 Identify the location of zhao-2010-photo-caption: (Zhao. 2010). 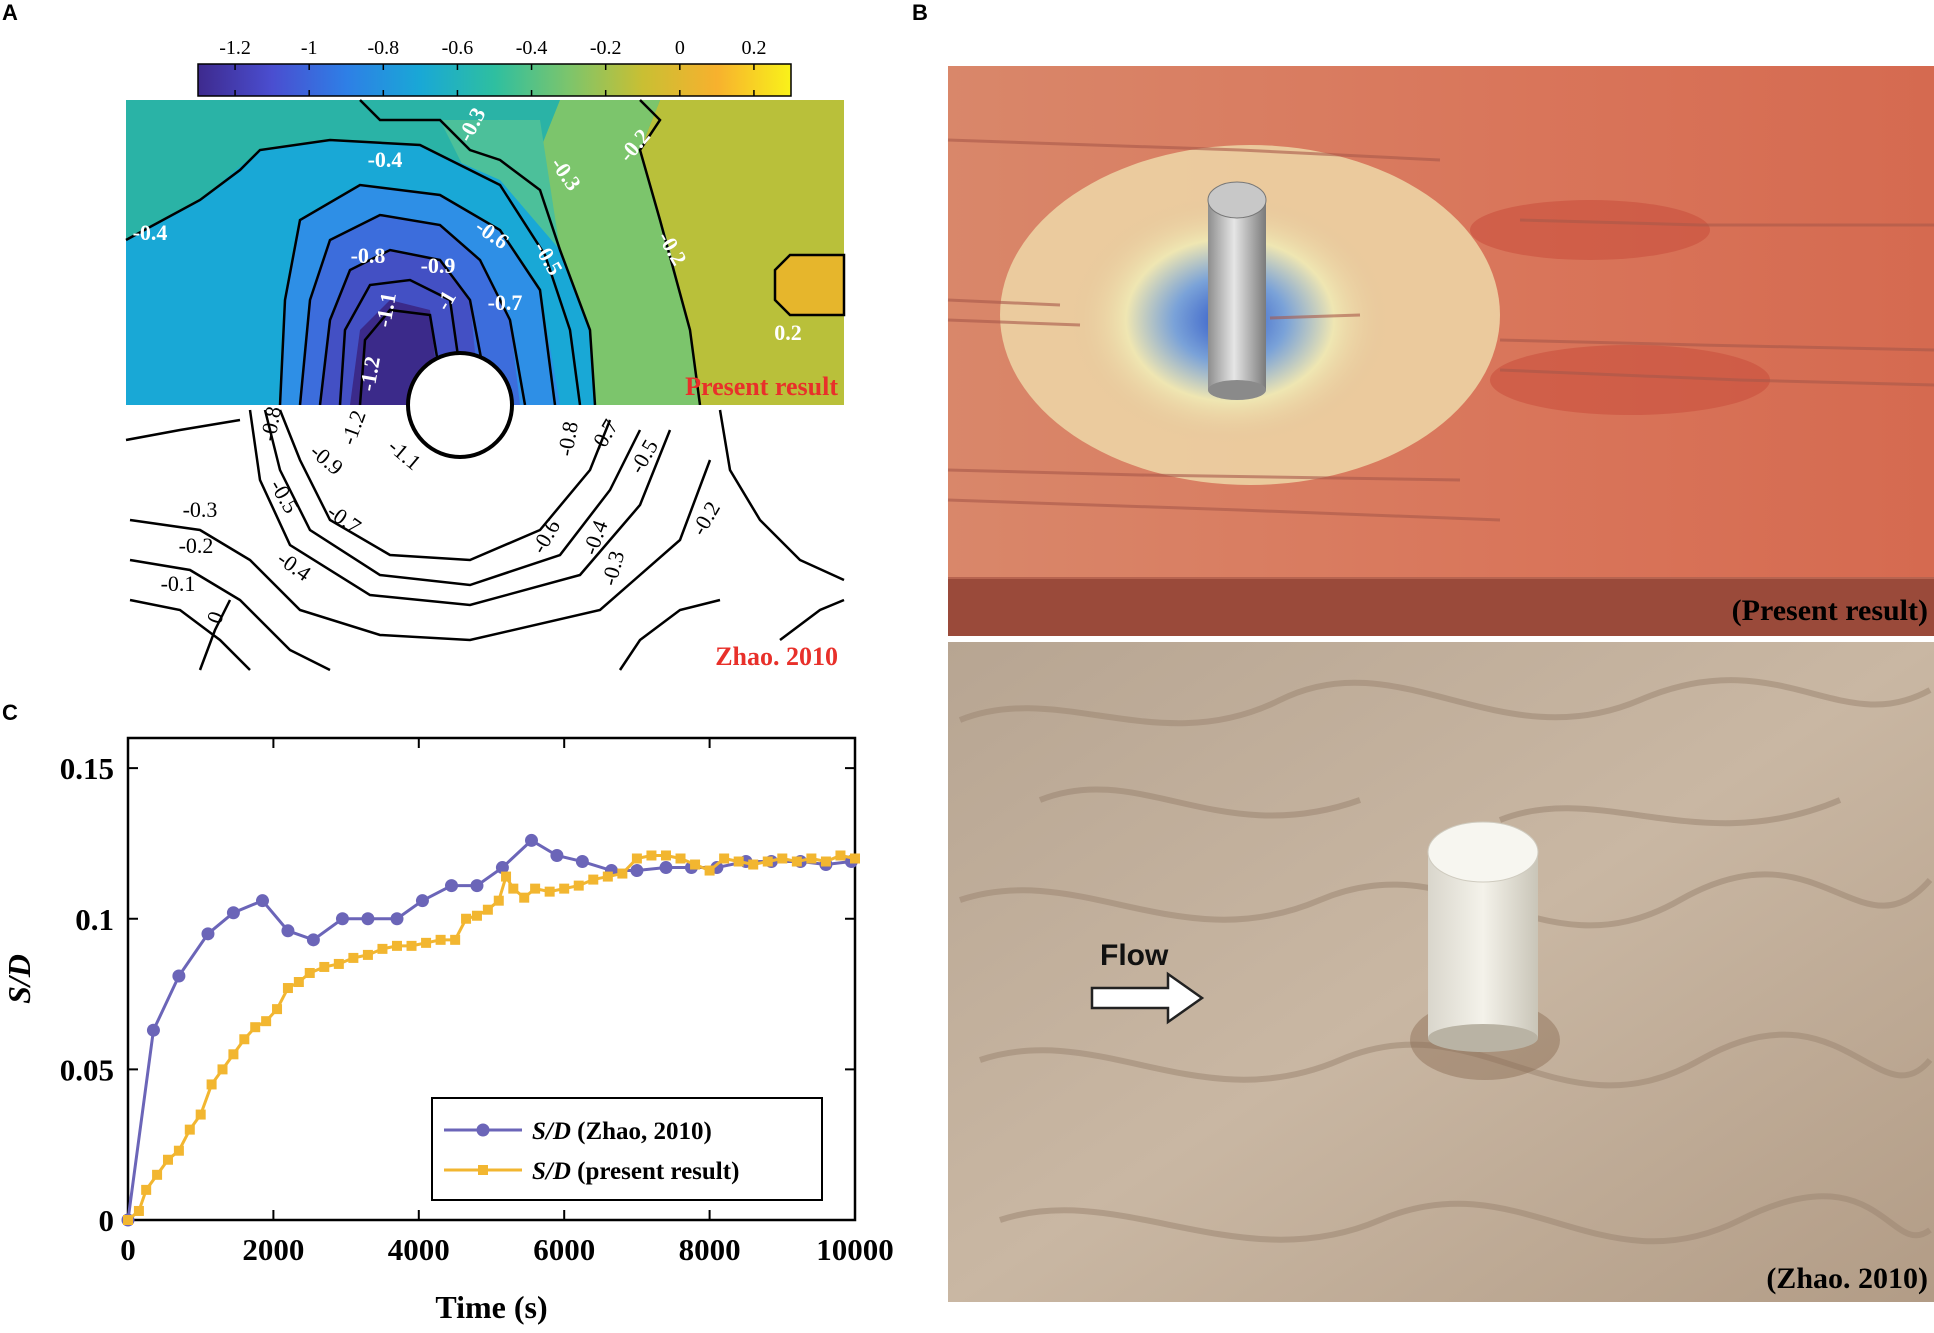
(1847, 1278).